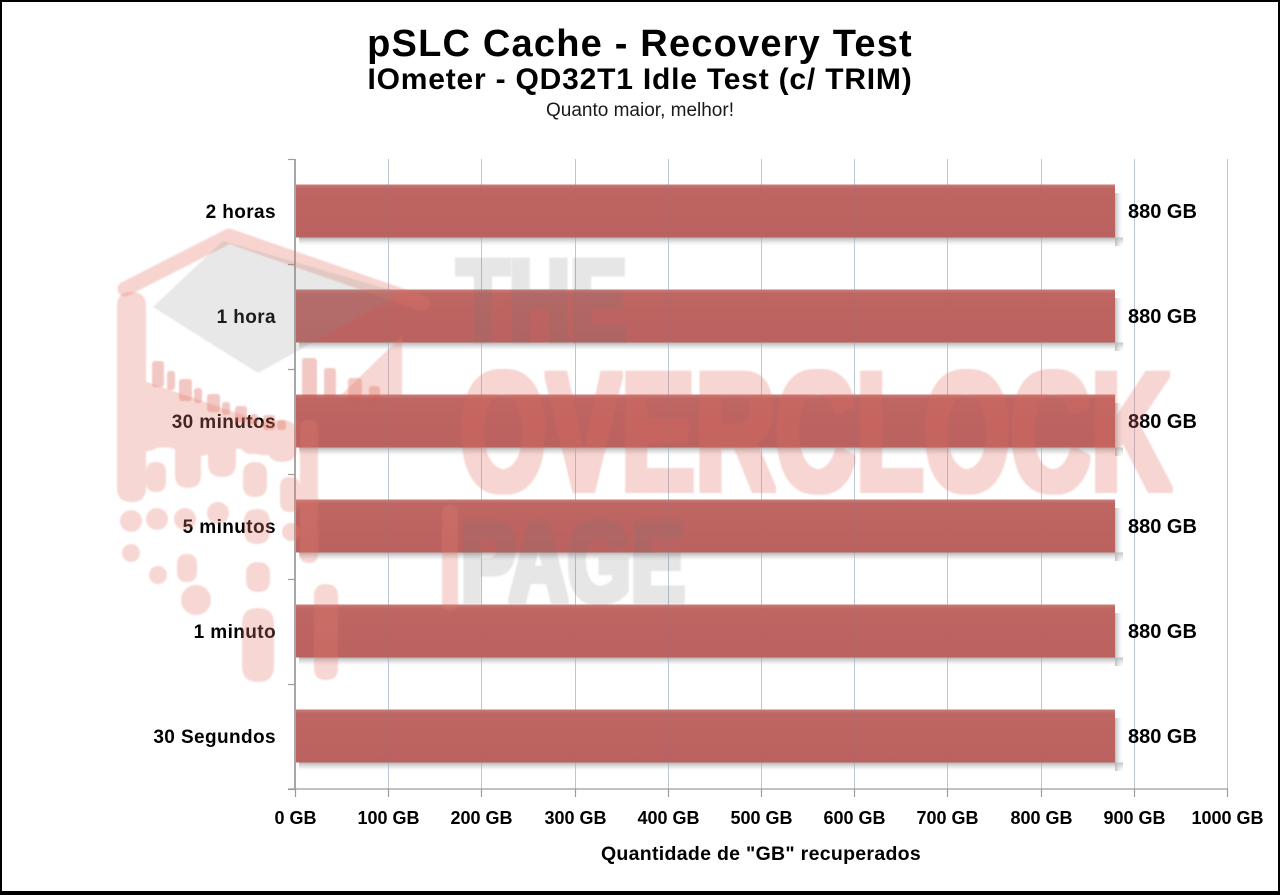 This screenshot has width=1280, height=895. What do you see at coordinates (388, 818) in the screenshot?
I see `svg-text: 100 GB` at bounding box center [388, 818].